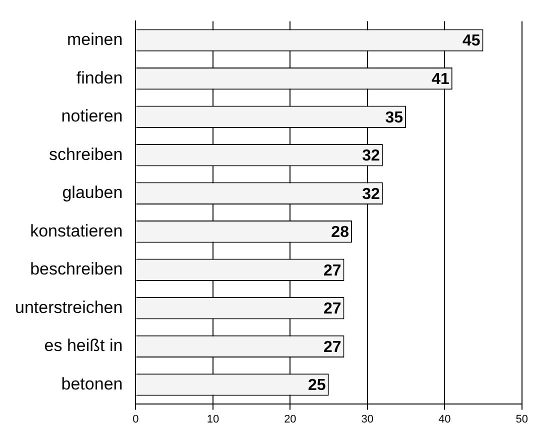 This screenshot has height=437, width=539. I want to click on y-tick-label: meinen, so click(94, 40).